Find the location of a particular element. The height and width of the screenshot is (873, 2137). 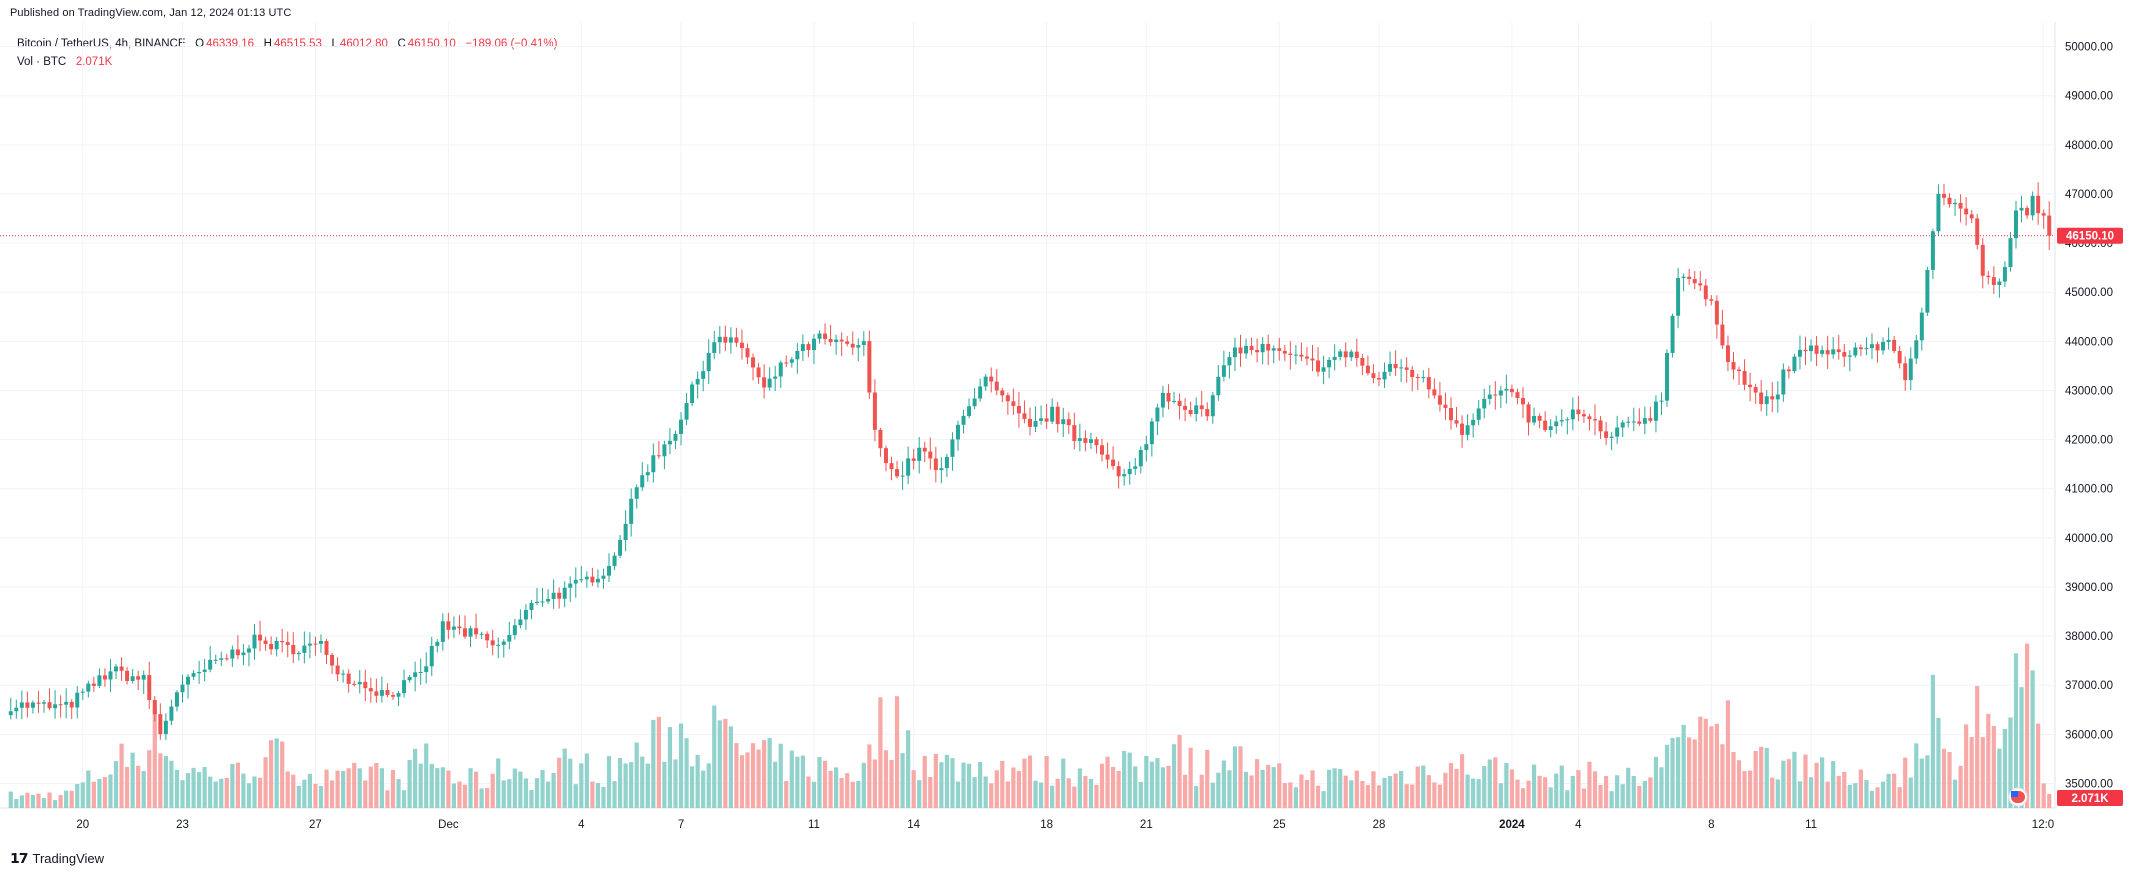

volume-label: Vol · BTC is located at coordinates (42, 62).